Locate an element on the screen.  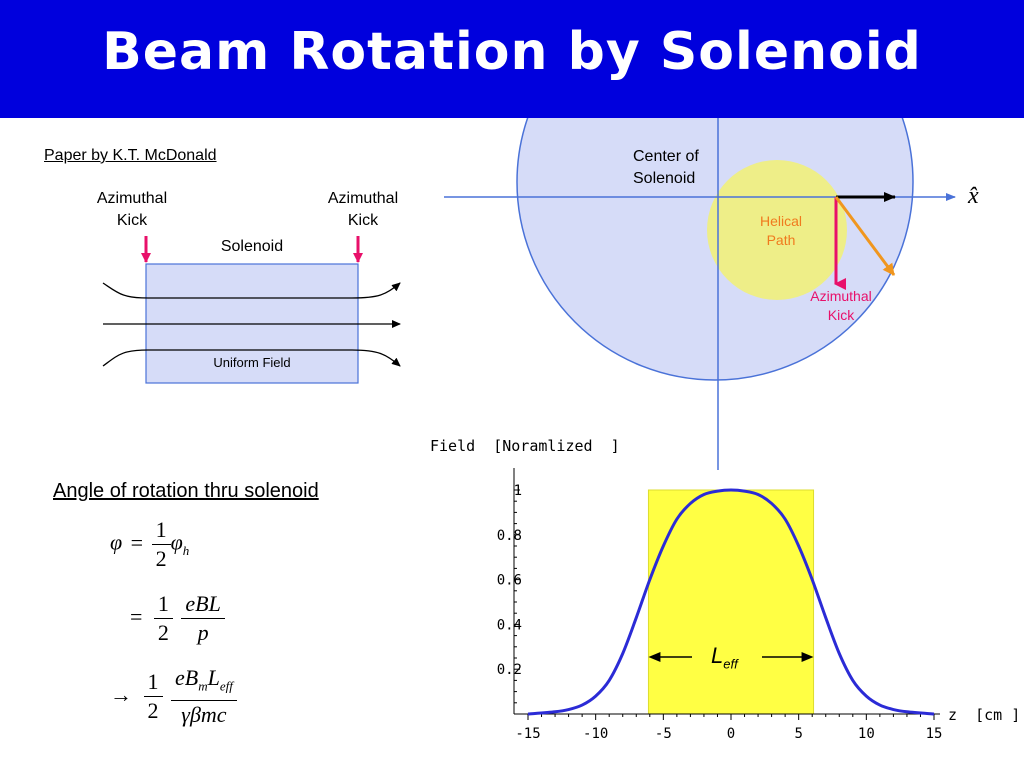
y-tick-label: 0.8 is located at coordinates (509, 536).